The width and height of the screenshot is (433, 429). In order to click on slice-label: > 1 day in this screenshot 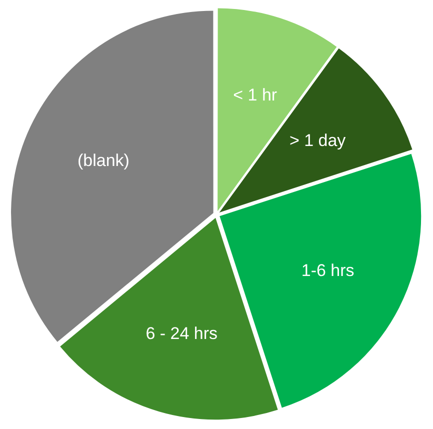, I will do `click(317, 140)`.